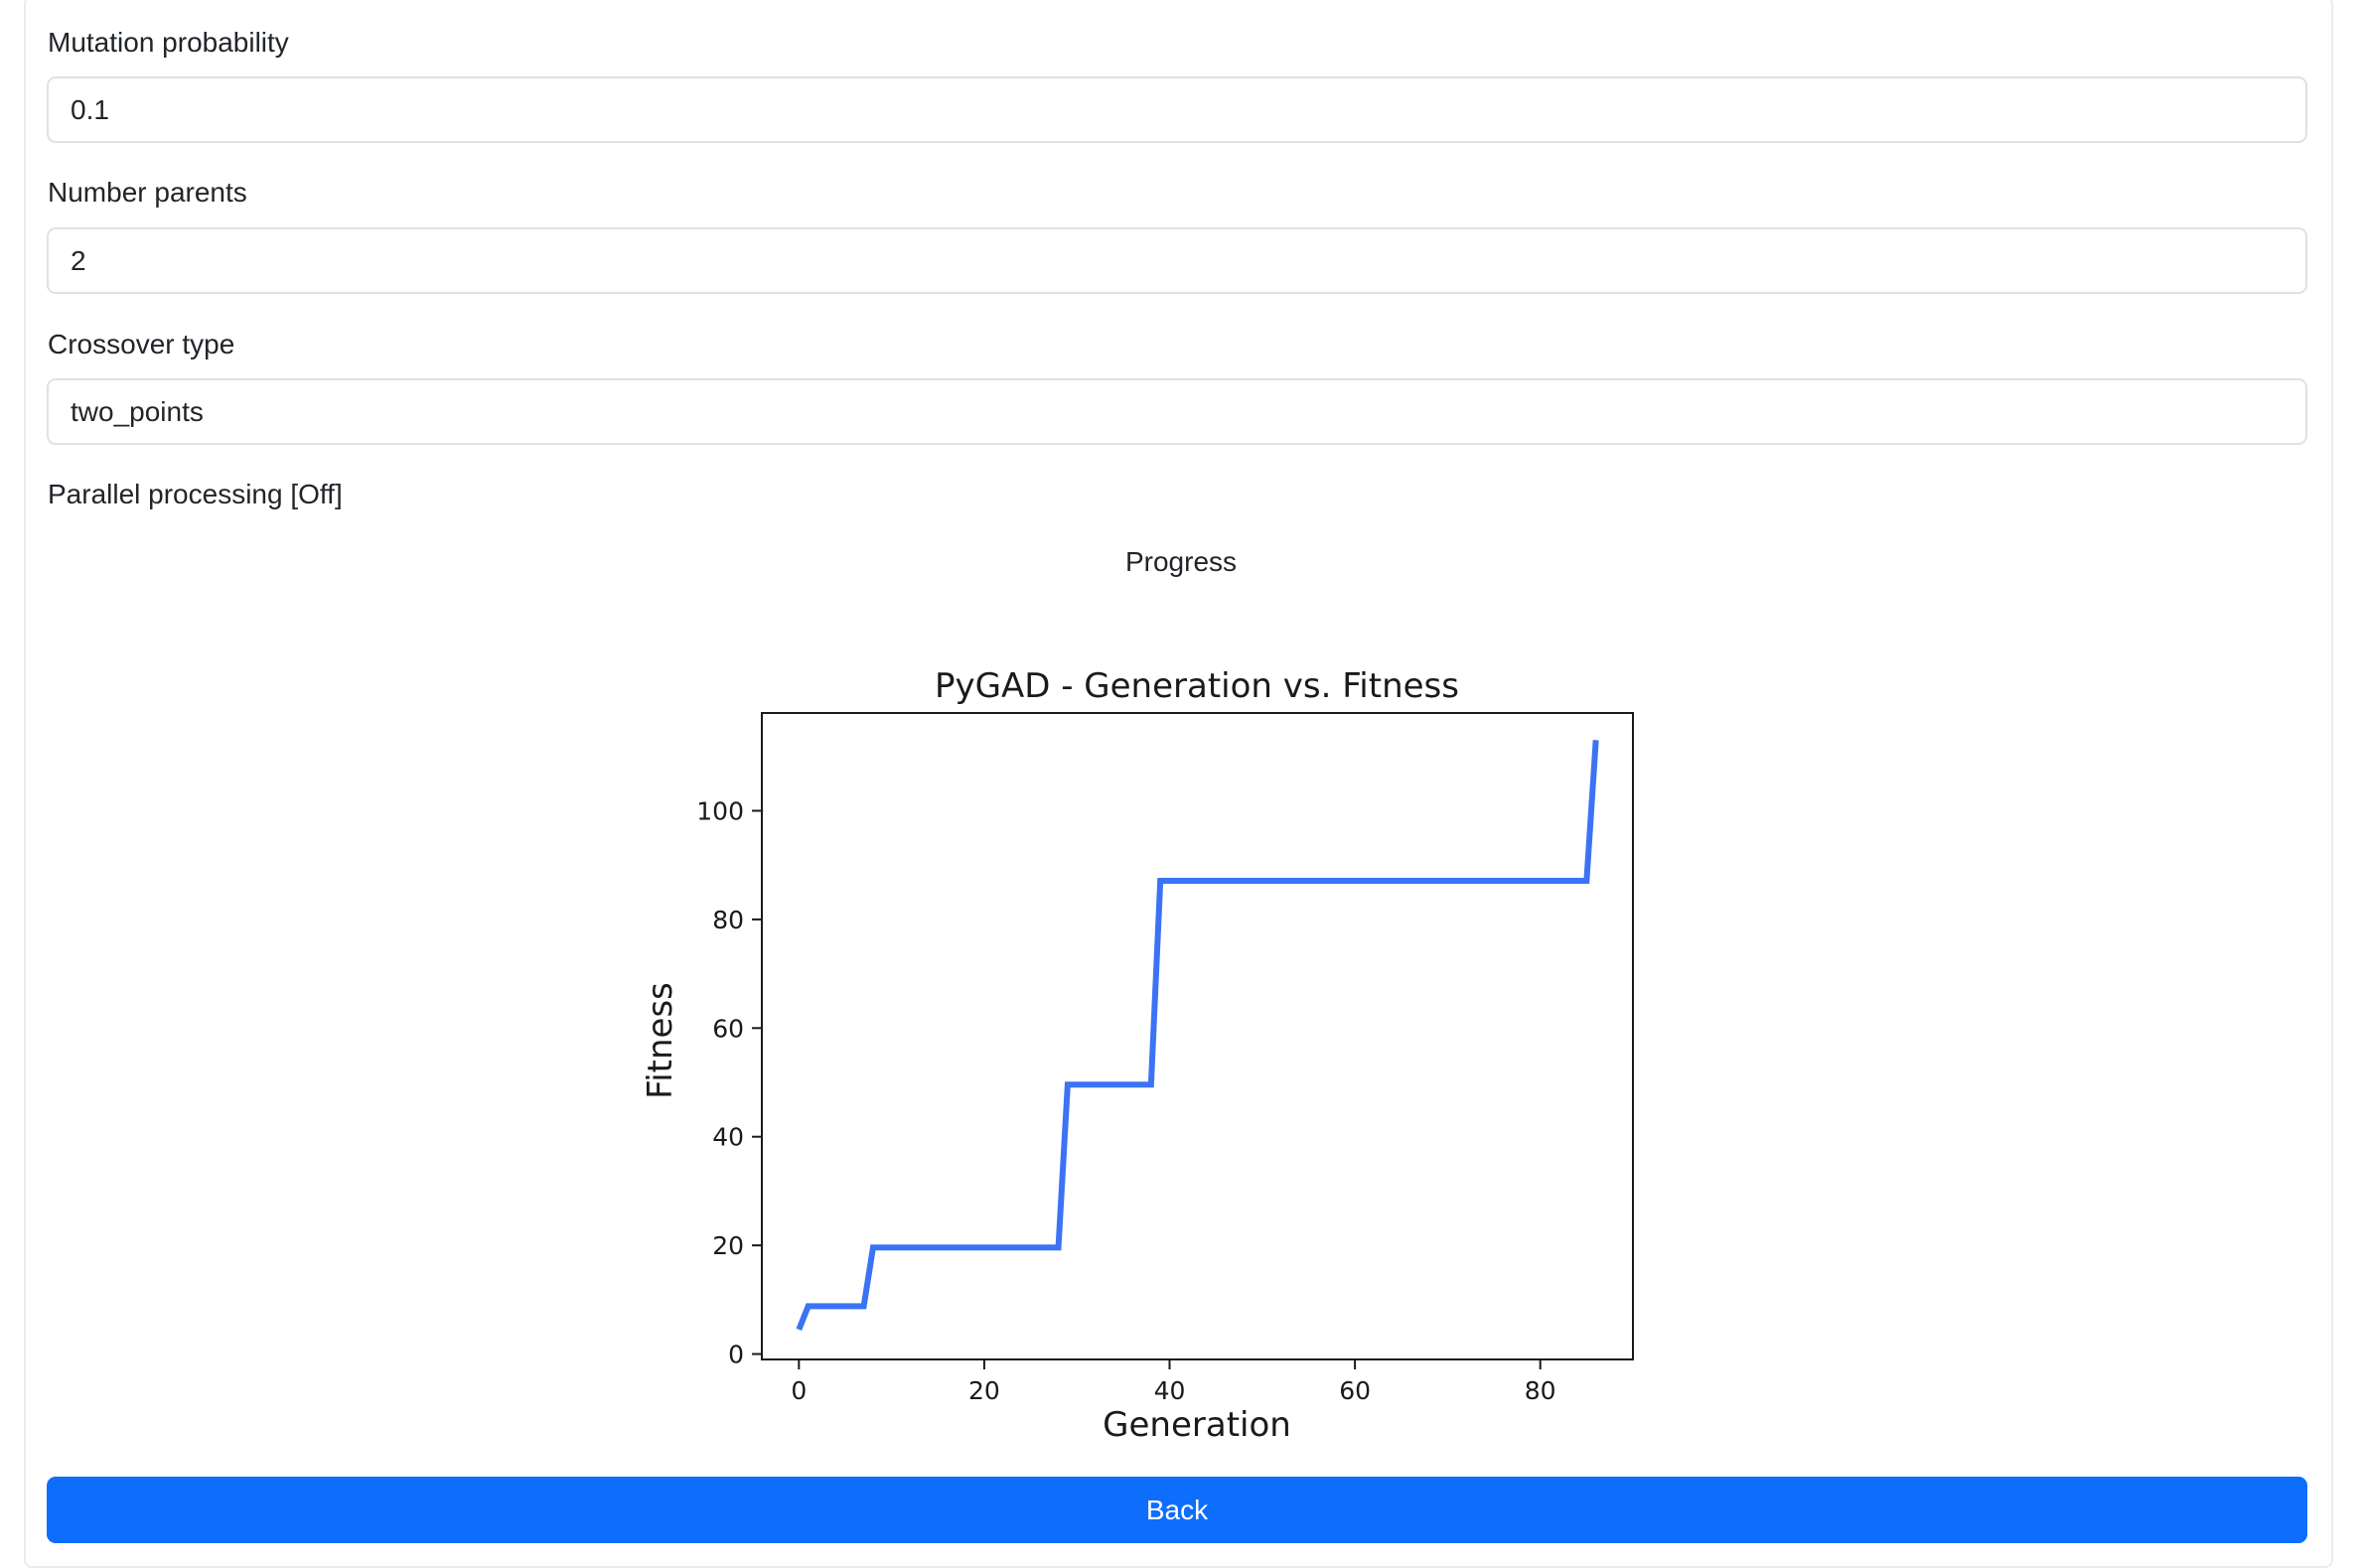 This screenshot has height=1568, width=2362. What do you see at coordinates (1197, 686) in the screenshot?
I see `chart-title: PyGAD - Generation vs. Fitness` at bounding box center [1197, 686].